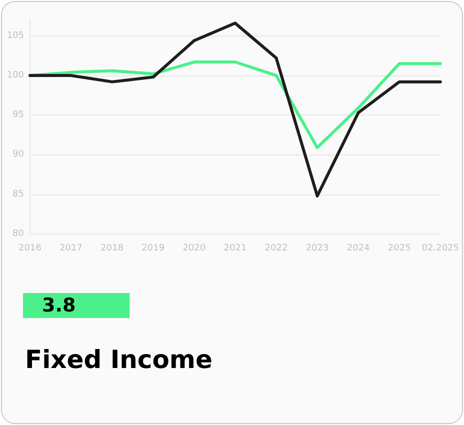 The width and height of the screenshot is (464, 425). I want to click on x-tick-label: 2018, so click(112, 249).